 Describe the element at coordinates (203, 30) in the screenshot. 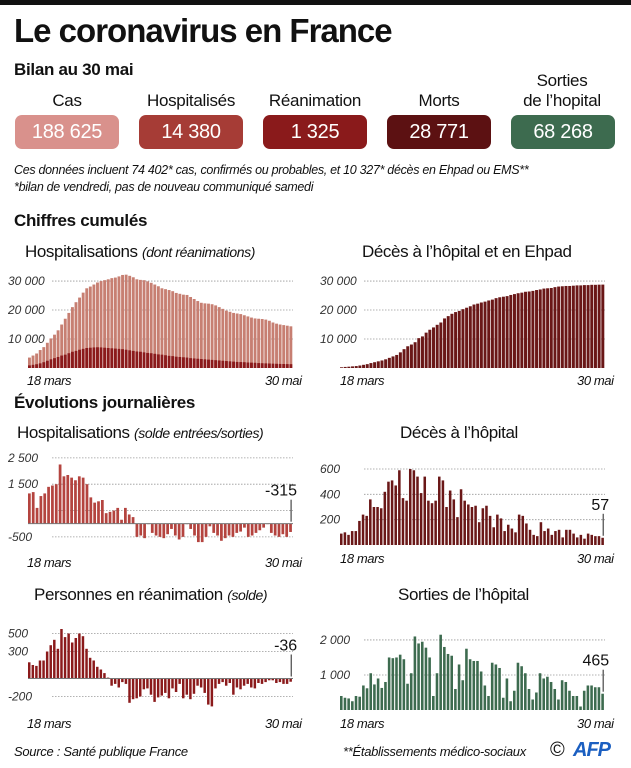

I see `page-title: Le coronavirus en France` at that location.